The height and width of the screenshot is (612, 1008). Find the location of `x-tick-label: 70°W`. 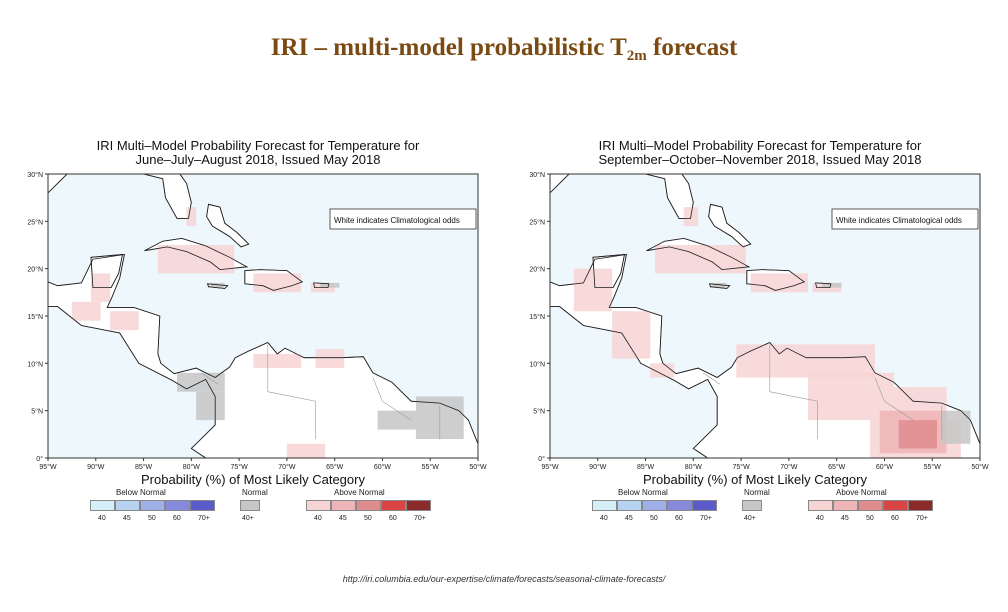

x-tick-label: 70°W is located at coordinates (287, 467).